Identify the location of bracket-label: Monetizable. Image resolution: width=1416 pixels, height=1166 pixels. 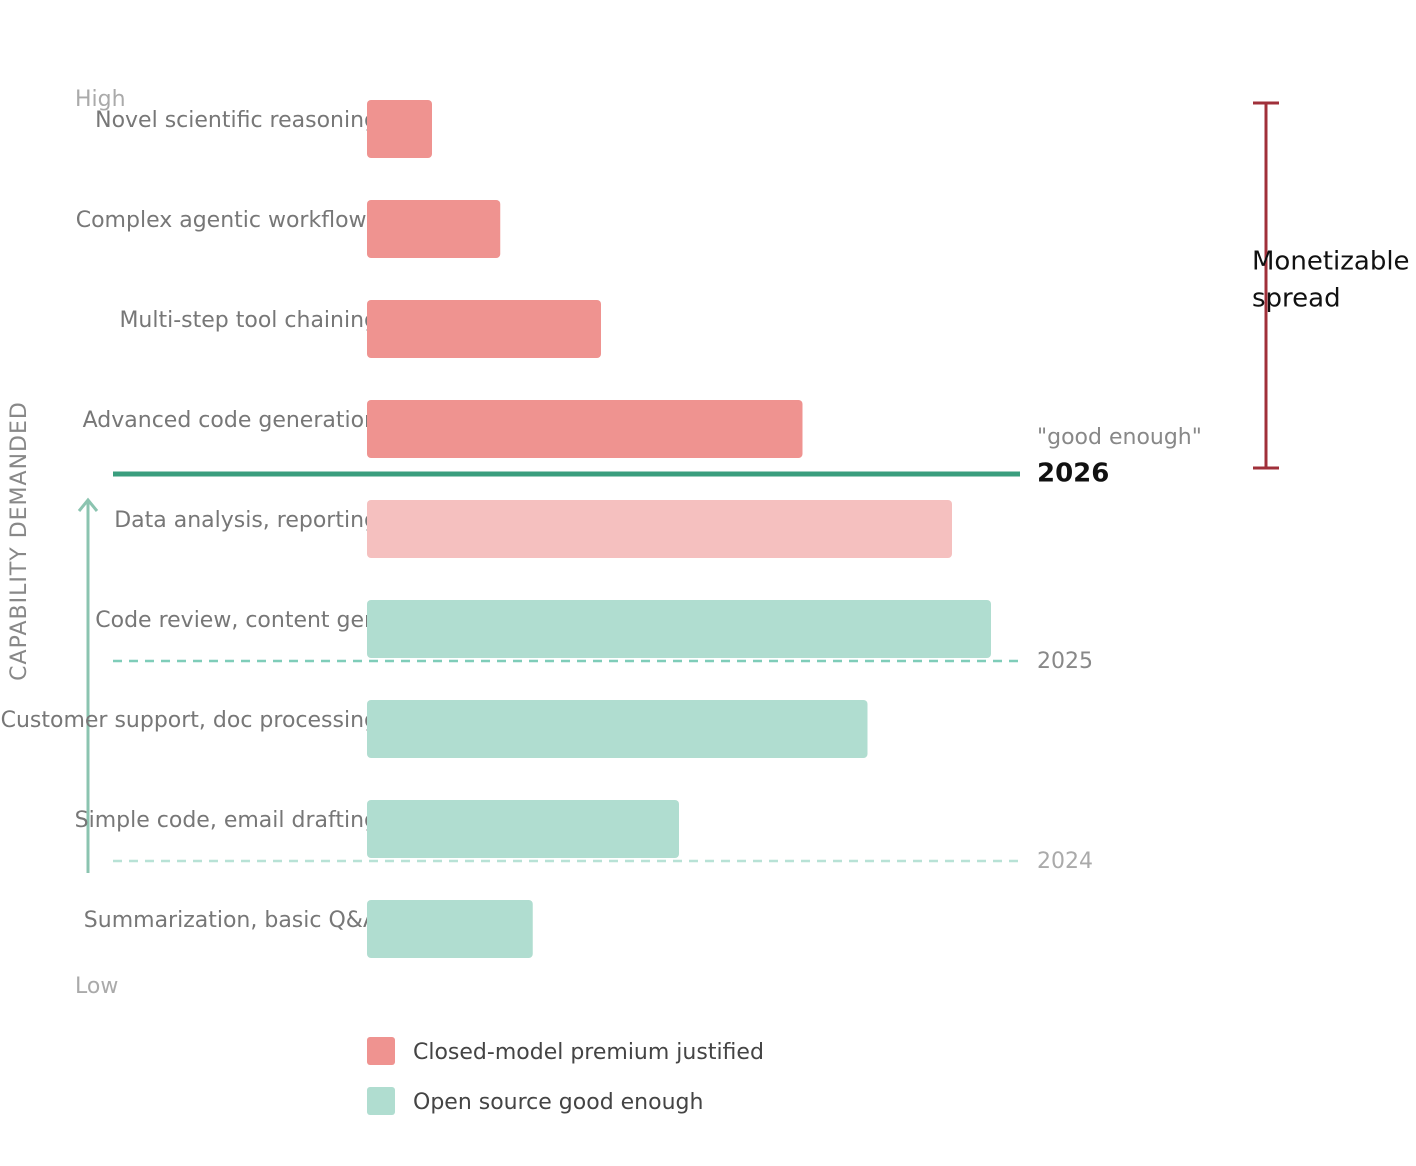
(1331, 262).